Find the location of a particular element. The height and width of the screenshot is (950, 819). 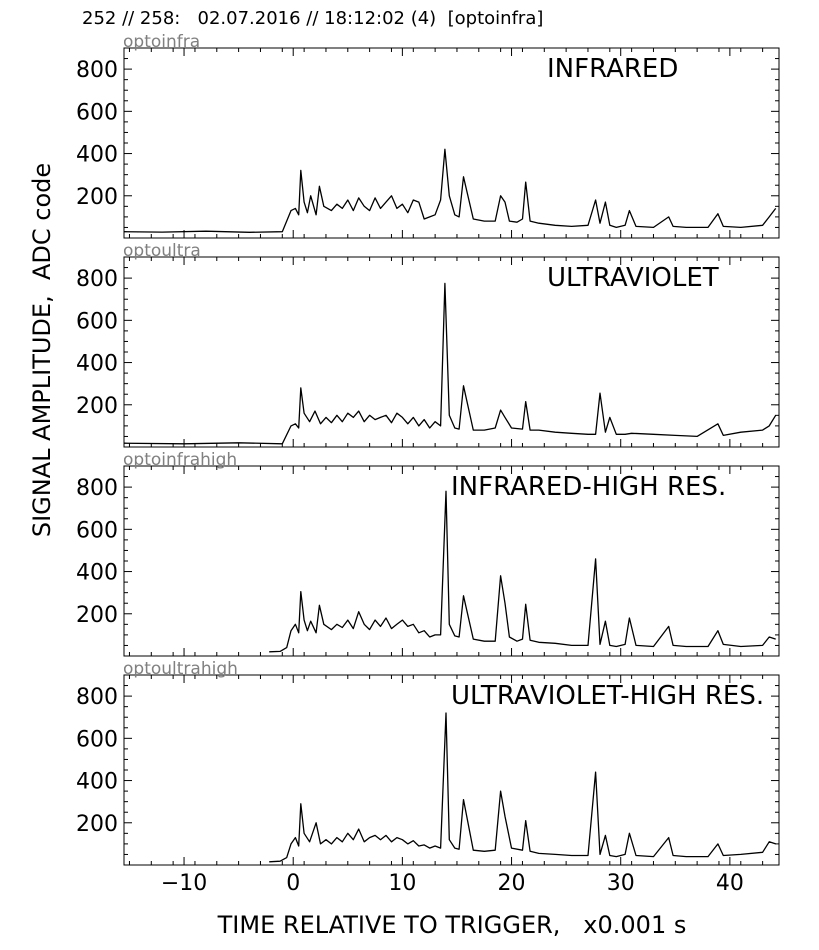

x-tick-label: 30 is located at coordinates (621, 883).